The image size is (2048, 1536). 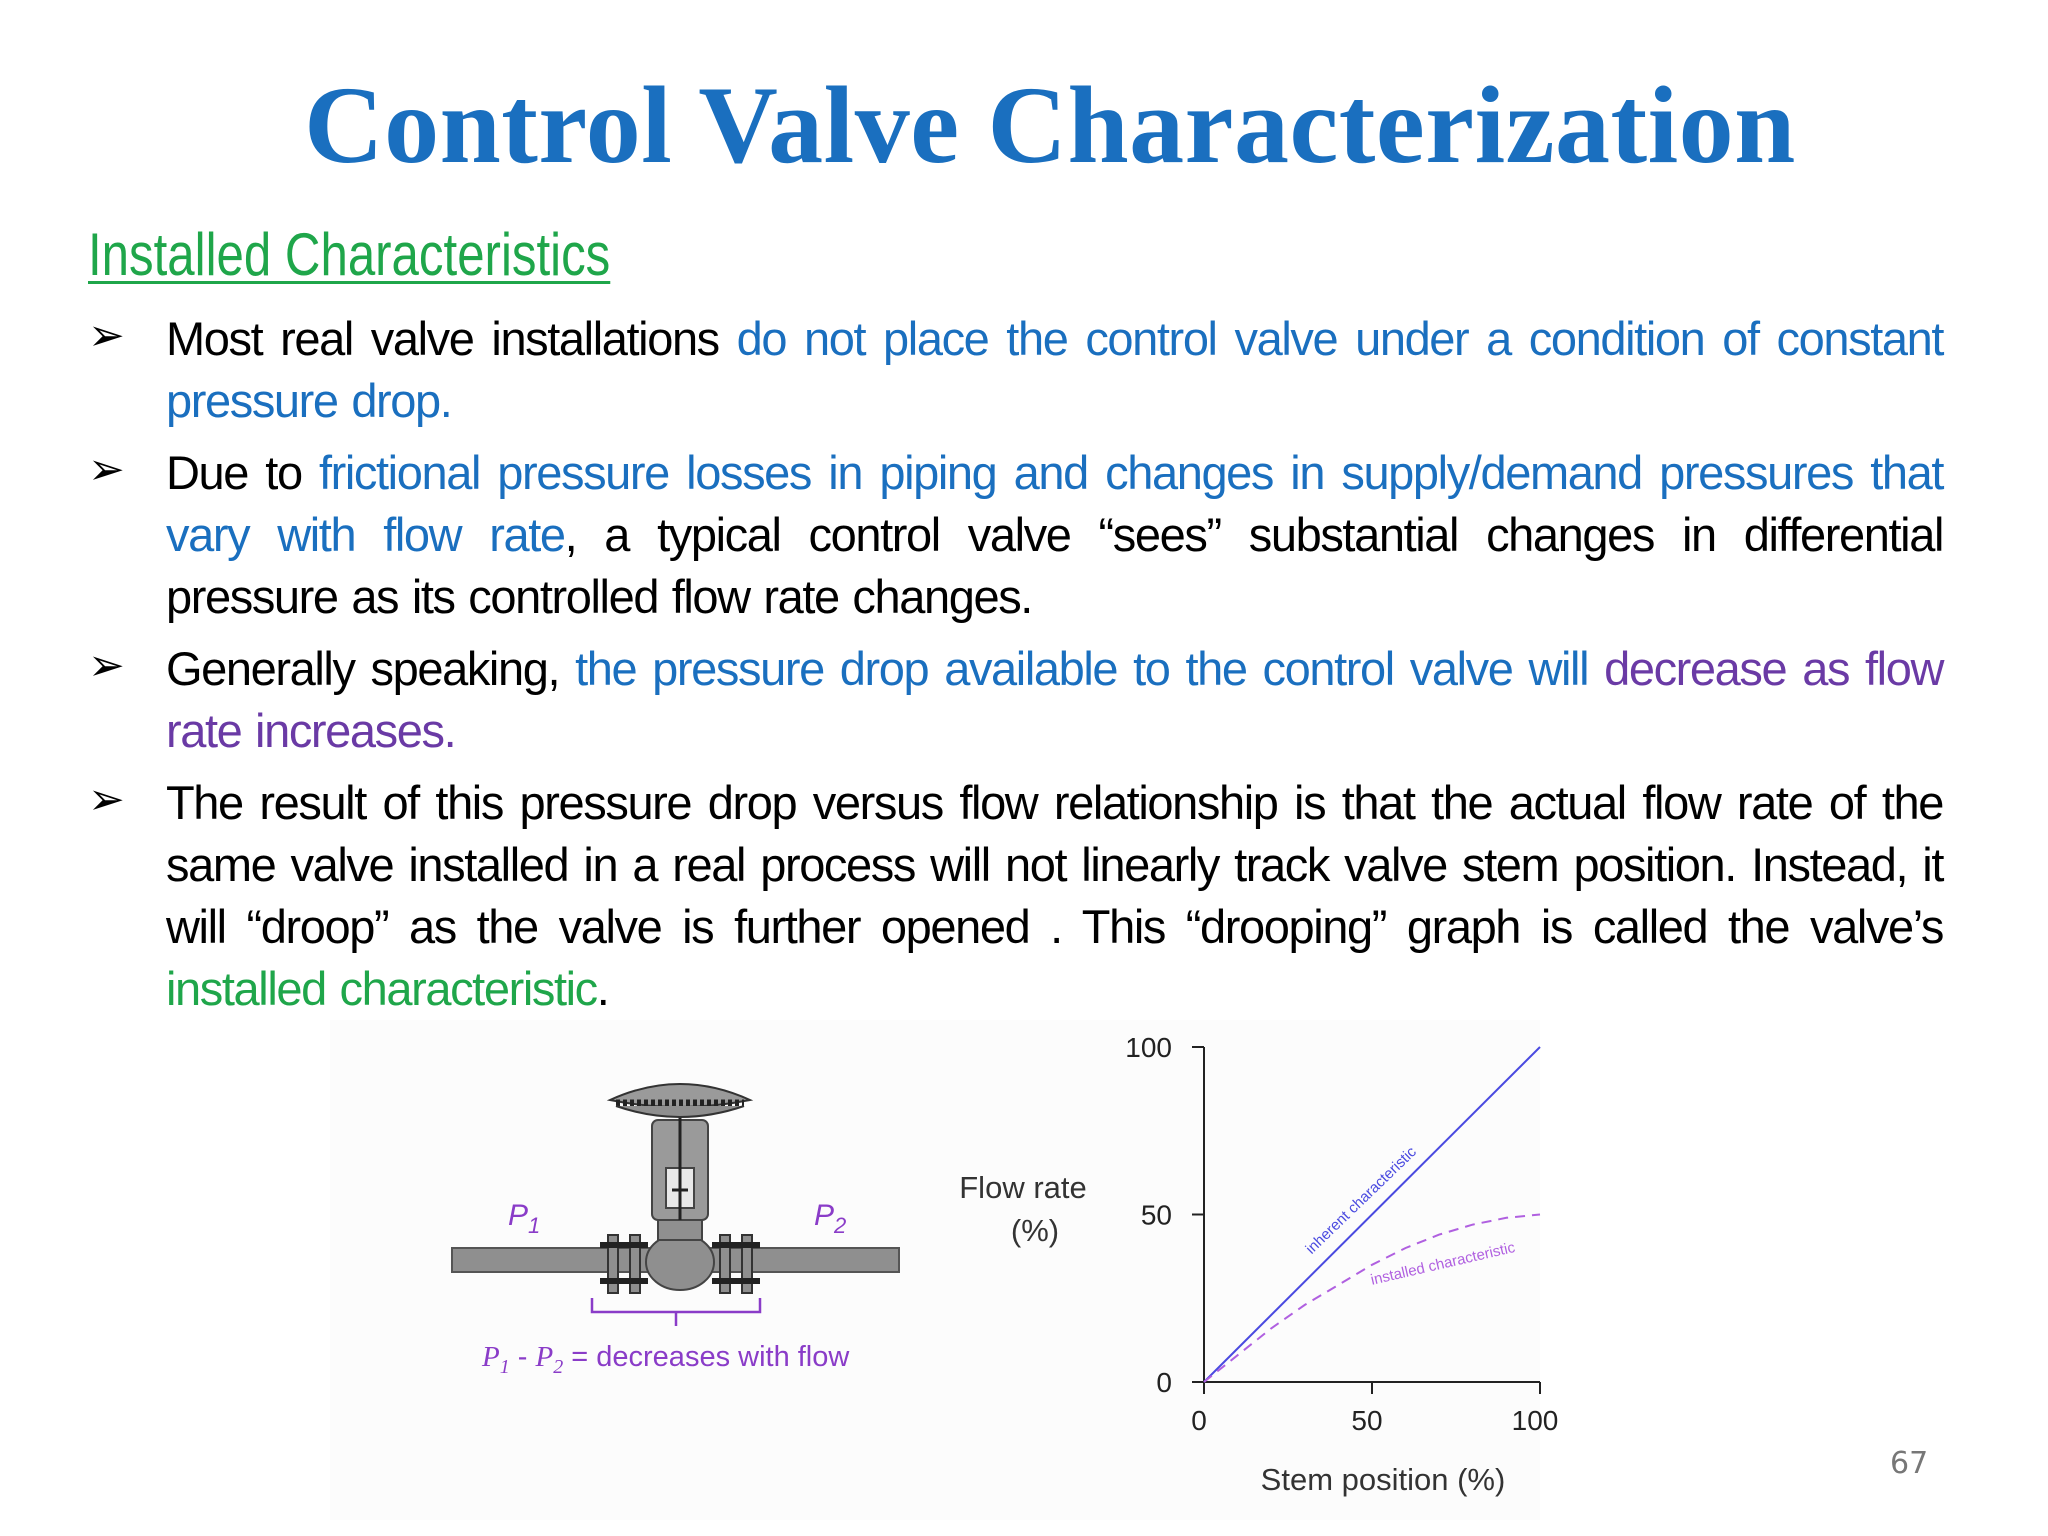 I want to click on bullet-text-segment: Most real valve installations, so click(x=451, y=338).